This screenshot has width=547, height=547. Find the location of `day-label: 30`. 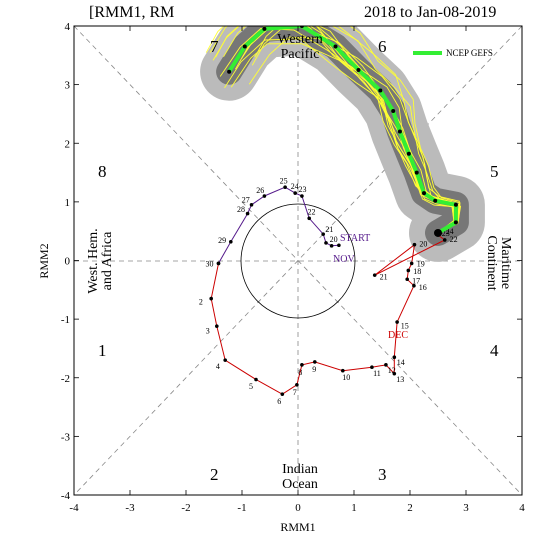

day-label: 30 is located at coordinates (210, 264).